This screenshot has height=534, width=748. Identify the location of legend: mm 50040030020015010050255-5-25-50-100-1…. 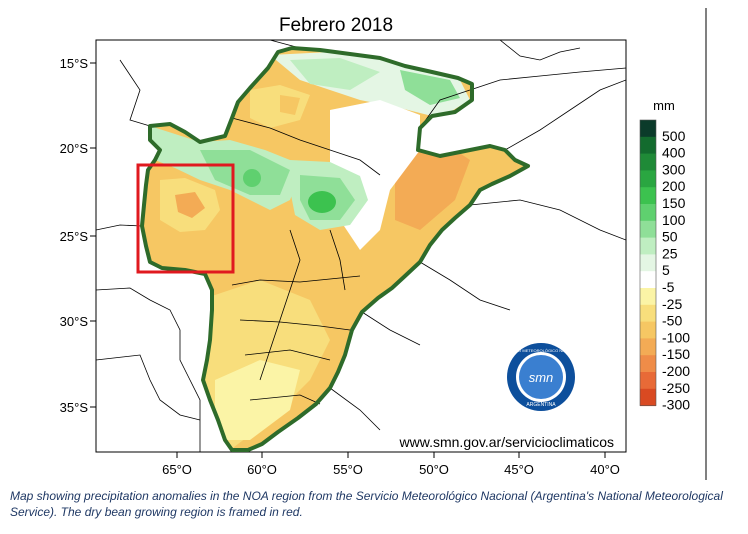
(664, 255).